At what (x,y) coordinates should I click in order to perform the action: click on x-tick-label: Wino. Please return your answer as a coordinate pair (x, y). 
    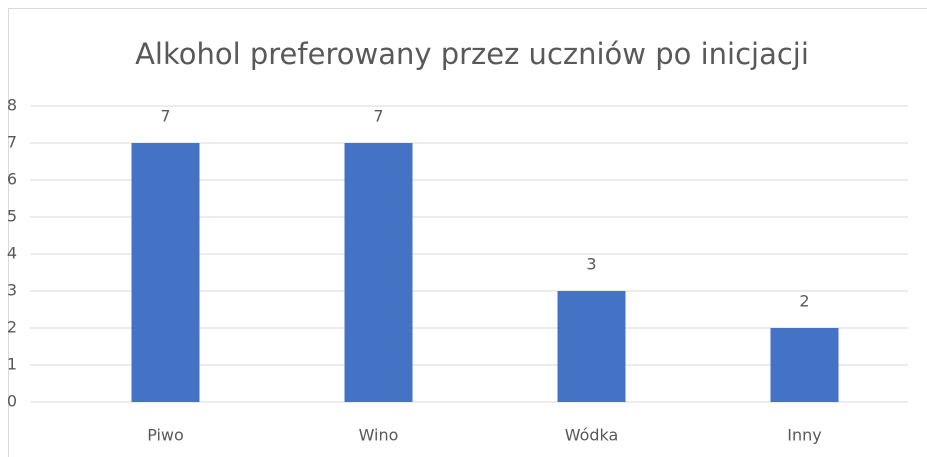
    Looking at the image, I should click on (379, 435).